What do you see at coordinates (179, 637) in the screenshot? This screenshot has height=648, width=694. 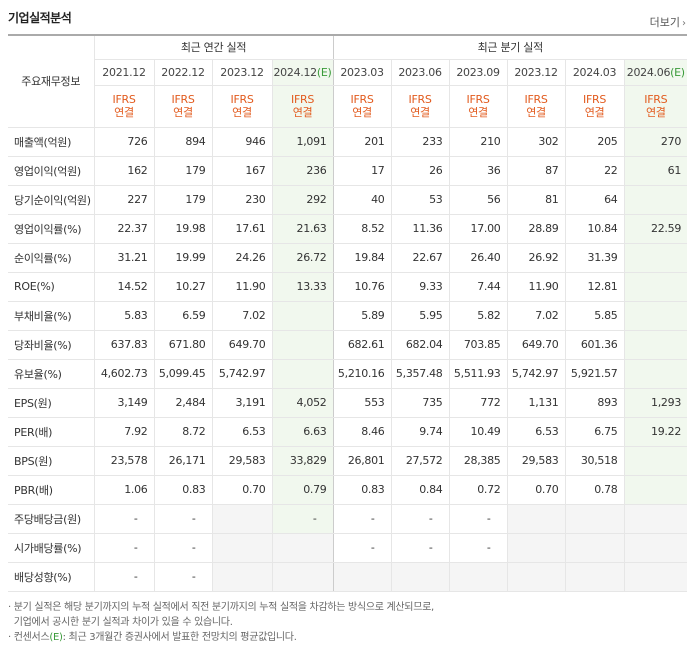 I see `note-3-suffix: : 최근 3개월간 증권사에서 발표한 전망치의 평균값입니다.` at bounding box center [179, 637].